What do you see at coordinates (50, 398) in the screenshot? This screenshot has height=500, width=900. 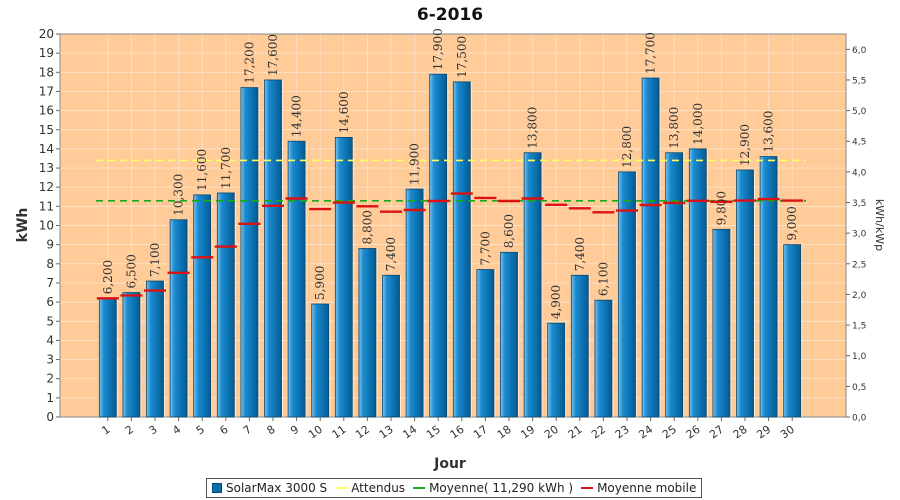 I see `y-tick-label: 1` at bounding box center [50, 398].